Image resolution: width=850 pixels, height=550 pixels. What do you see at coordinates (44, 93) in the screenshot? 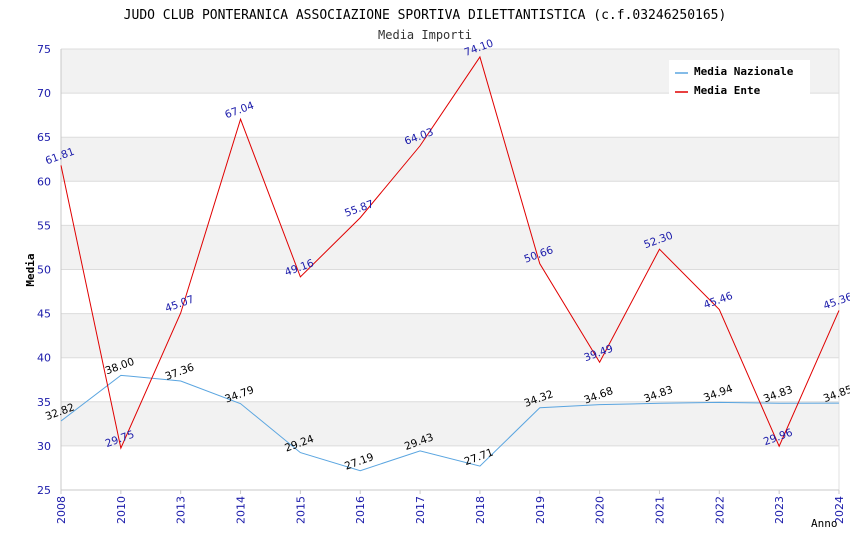
I see `y-tick-label: 70` at bounding box center [44, 93].